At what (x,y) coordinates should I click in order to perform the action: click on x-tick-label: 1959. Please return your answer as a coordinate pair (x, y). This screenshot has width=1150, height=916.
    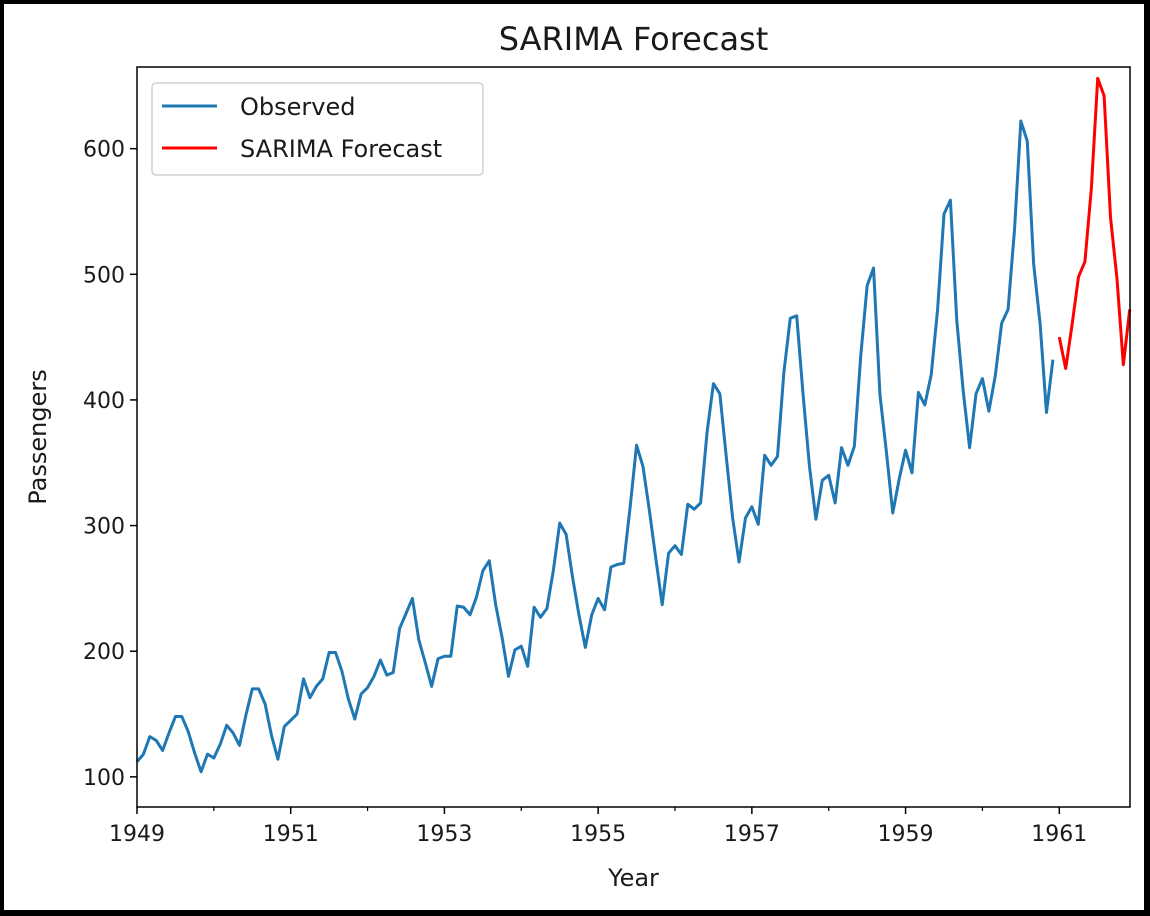
    Looking at the image, I should click on (906, 834).